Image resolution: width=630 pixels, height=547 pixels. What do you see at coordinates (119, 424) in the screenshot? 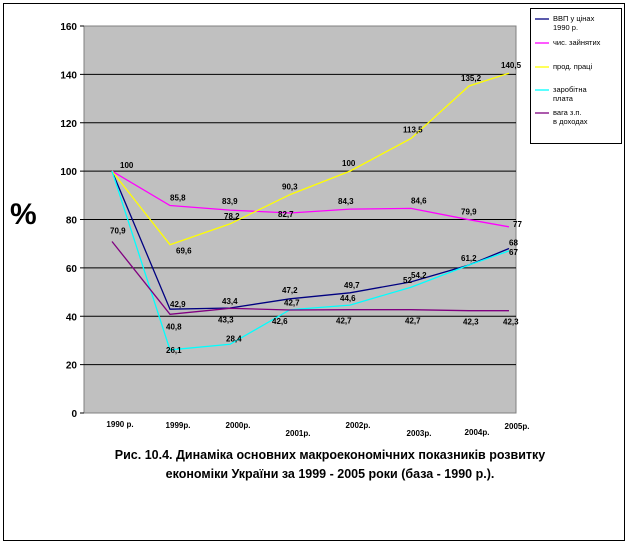
I see `x-tick-label: 1990 р.` at bounding box center [119, 424].